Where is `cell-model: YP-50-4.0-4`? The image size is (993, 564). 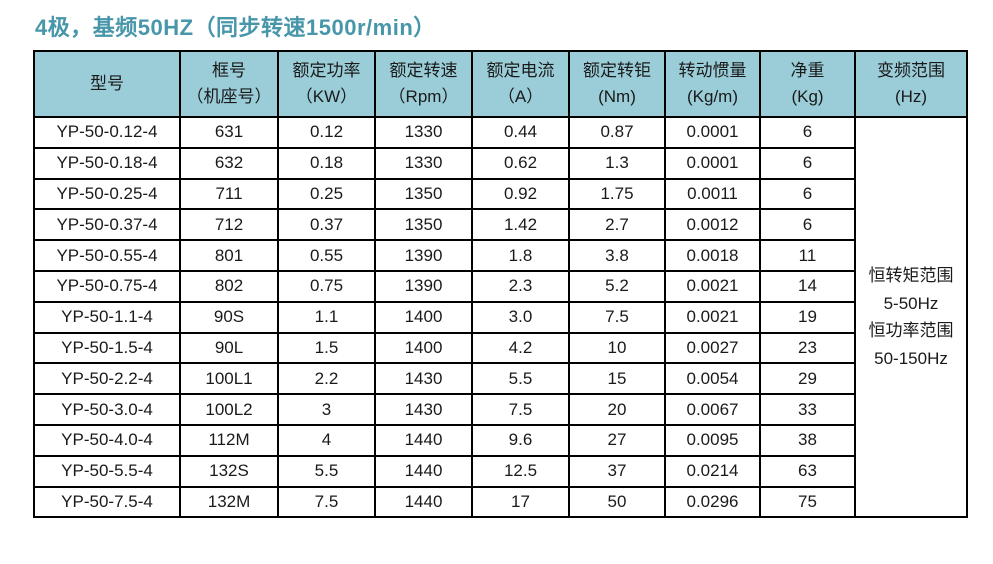
cell-model: YP-50-4.0-4 is located at coordinates (107, 440).